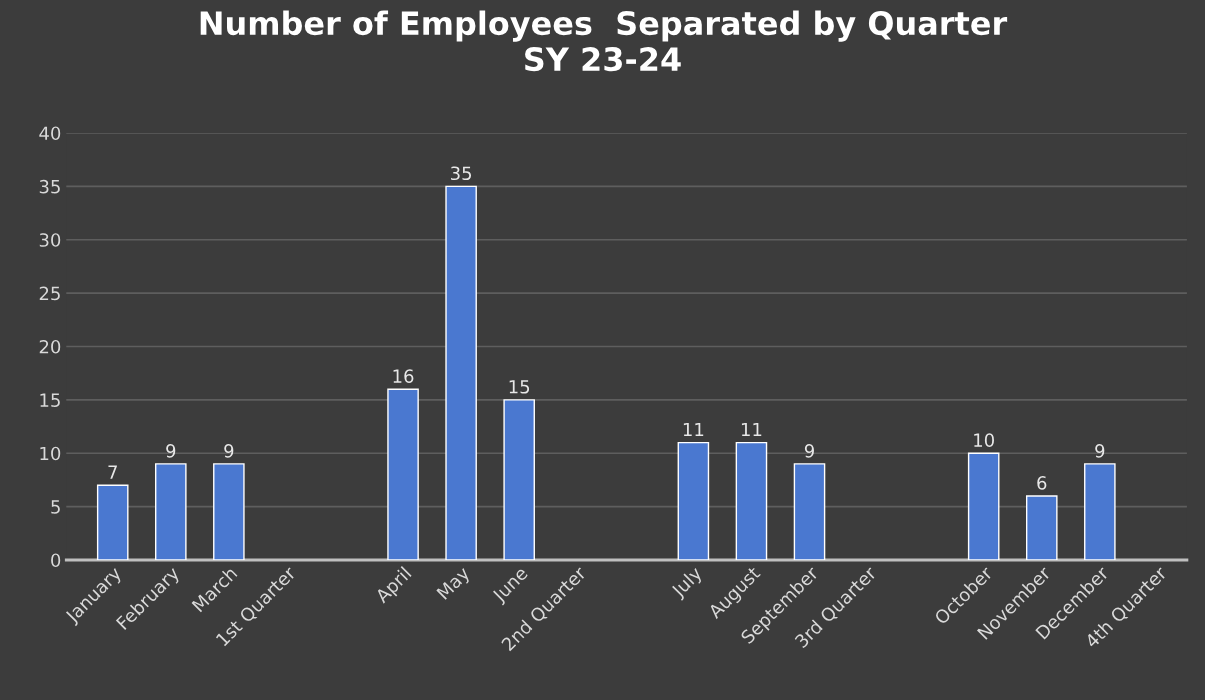 The image size is (1205, 700). Describe the element at coordinates (50, 453) in the screenshot. I see `y-tick-label: 10` at that location.